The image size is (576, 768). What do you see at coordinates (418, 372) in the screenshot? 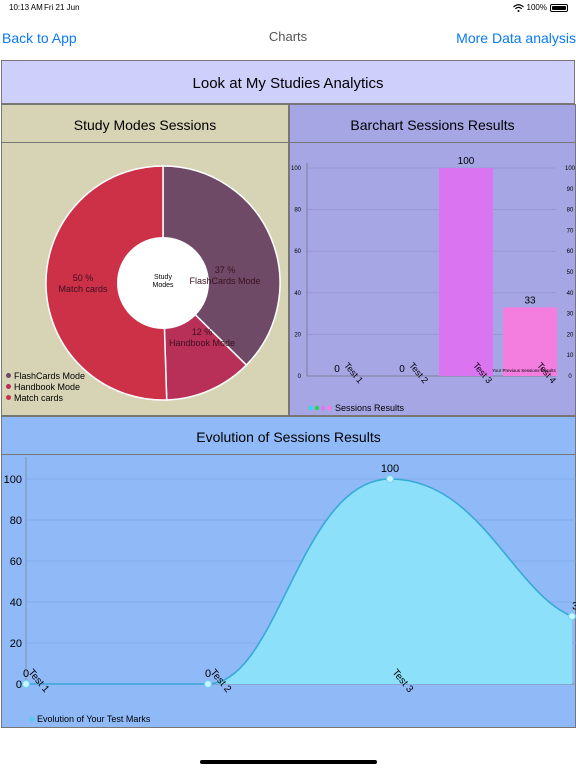
I see `bar-category-label: Test 2` at bounding box center [418, 372].